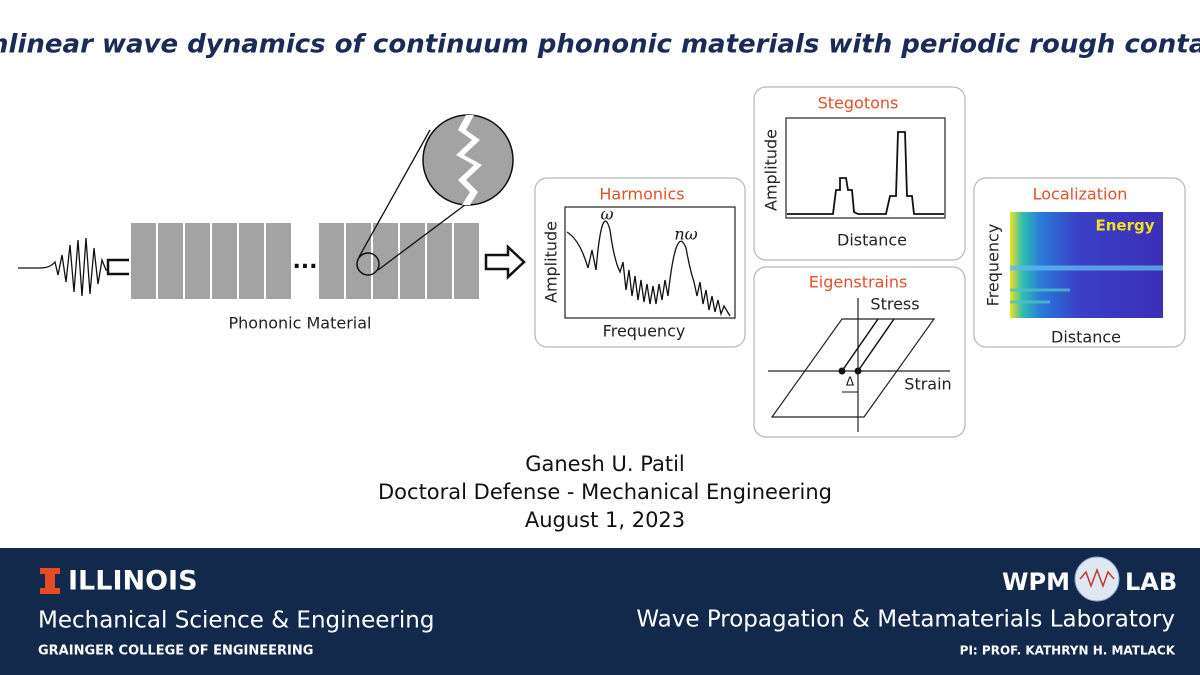 The image size is (1200, 675). I want to click on x-label: Frequency, so click(644, 331).